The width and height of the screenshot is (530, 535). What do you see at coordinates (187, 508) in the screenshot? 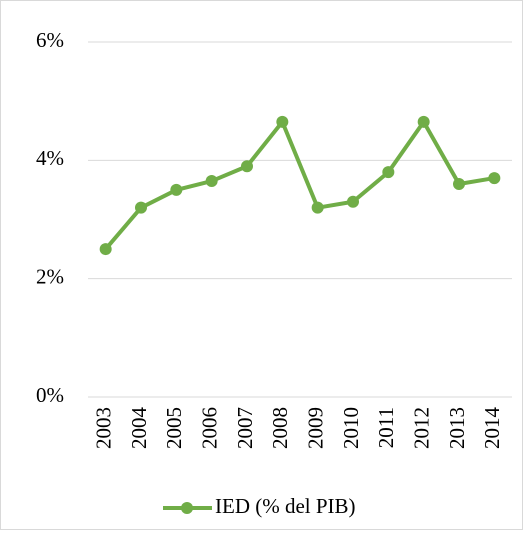
I see `legend-marker` at bounding box center [187, 508].